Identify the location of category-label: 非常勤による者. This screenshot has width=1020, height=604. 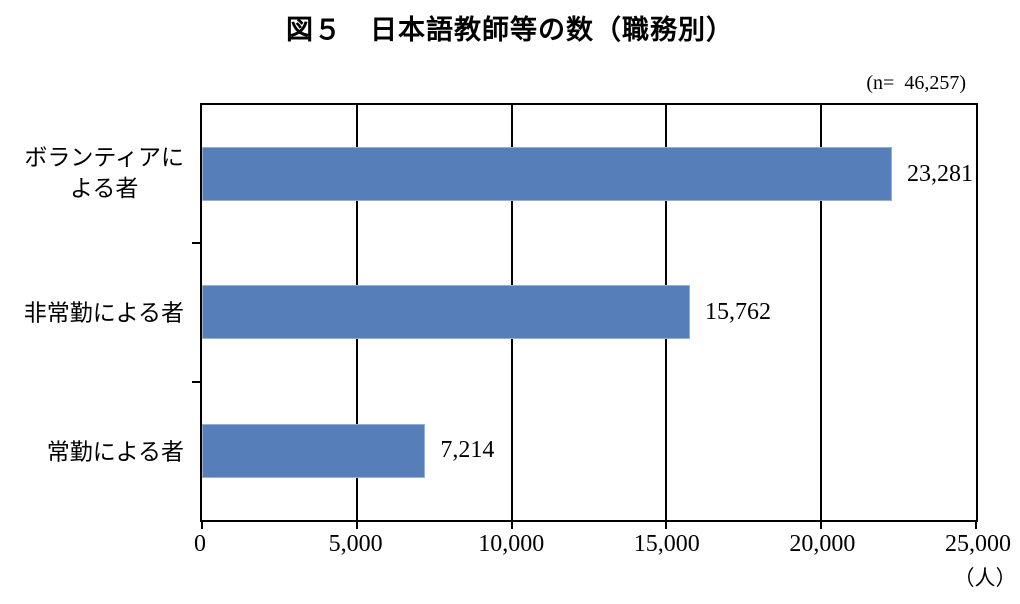
(103, 312).